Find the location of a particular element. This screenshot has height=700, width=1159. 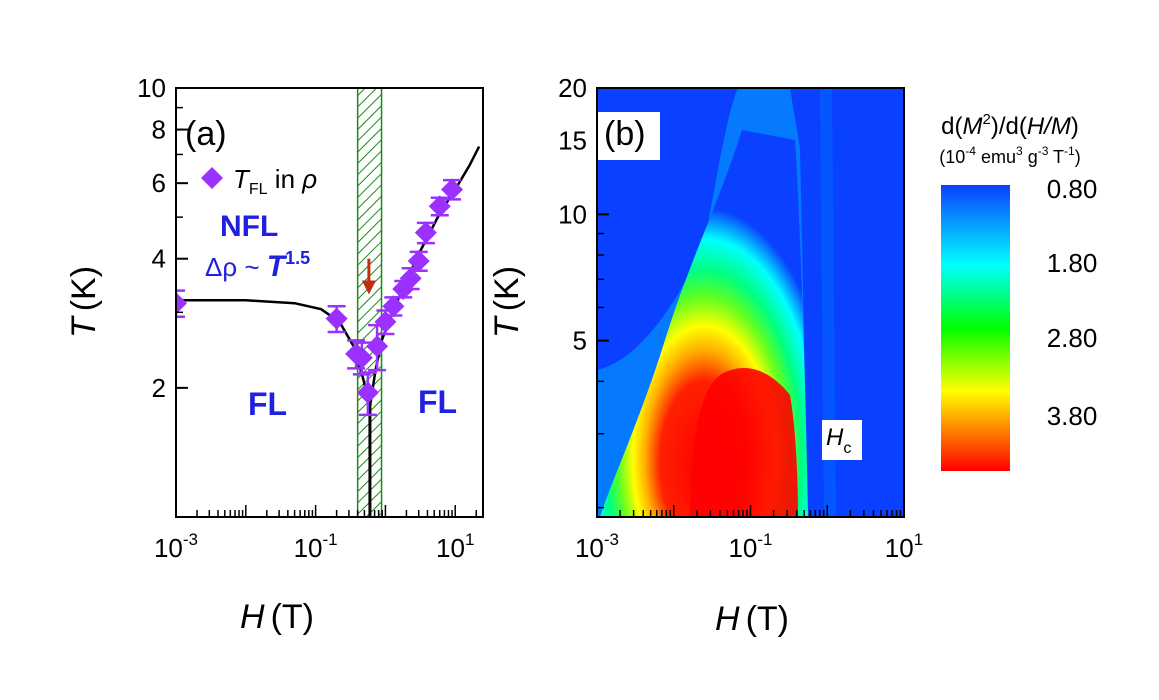

panel-a-x-tick-label-0: 10⁻³ is located at coordinates (176, 546).